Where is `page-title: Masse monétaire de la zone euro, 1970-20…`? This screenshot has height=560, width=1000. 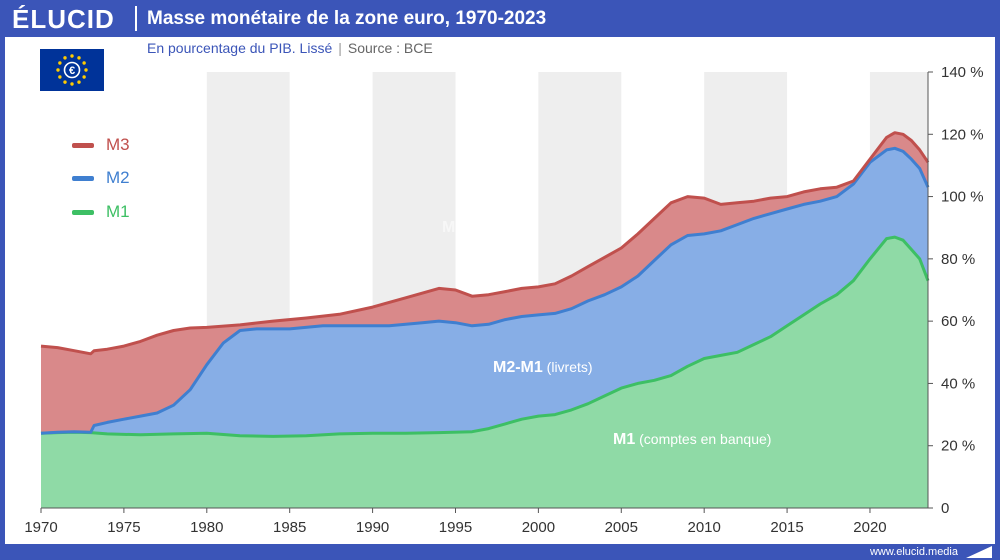 page-title: Masse monétaire de la zone euro, 1970-20… is located at coordinates (347, 18).